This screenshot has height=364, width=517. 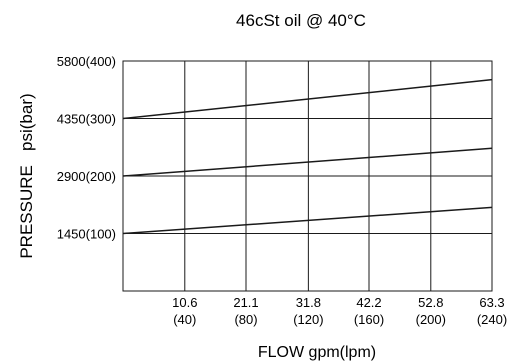 What do you see at coordinates (86, 148) in the screenshot?
I see `y-tick-labels: 1450(100) 2900(200) 4350(300) 5800(400)` at bounding box center [86, 148].